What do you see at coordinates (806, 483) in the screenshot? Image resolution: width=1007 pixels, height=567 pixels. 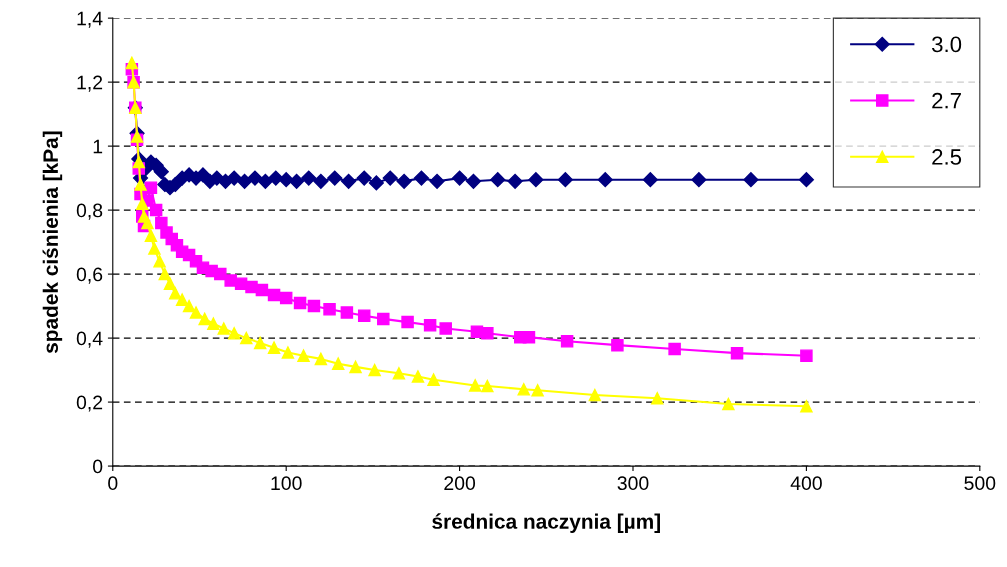 I see `x-tick-label: 400` at bounding box center [806, 483].